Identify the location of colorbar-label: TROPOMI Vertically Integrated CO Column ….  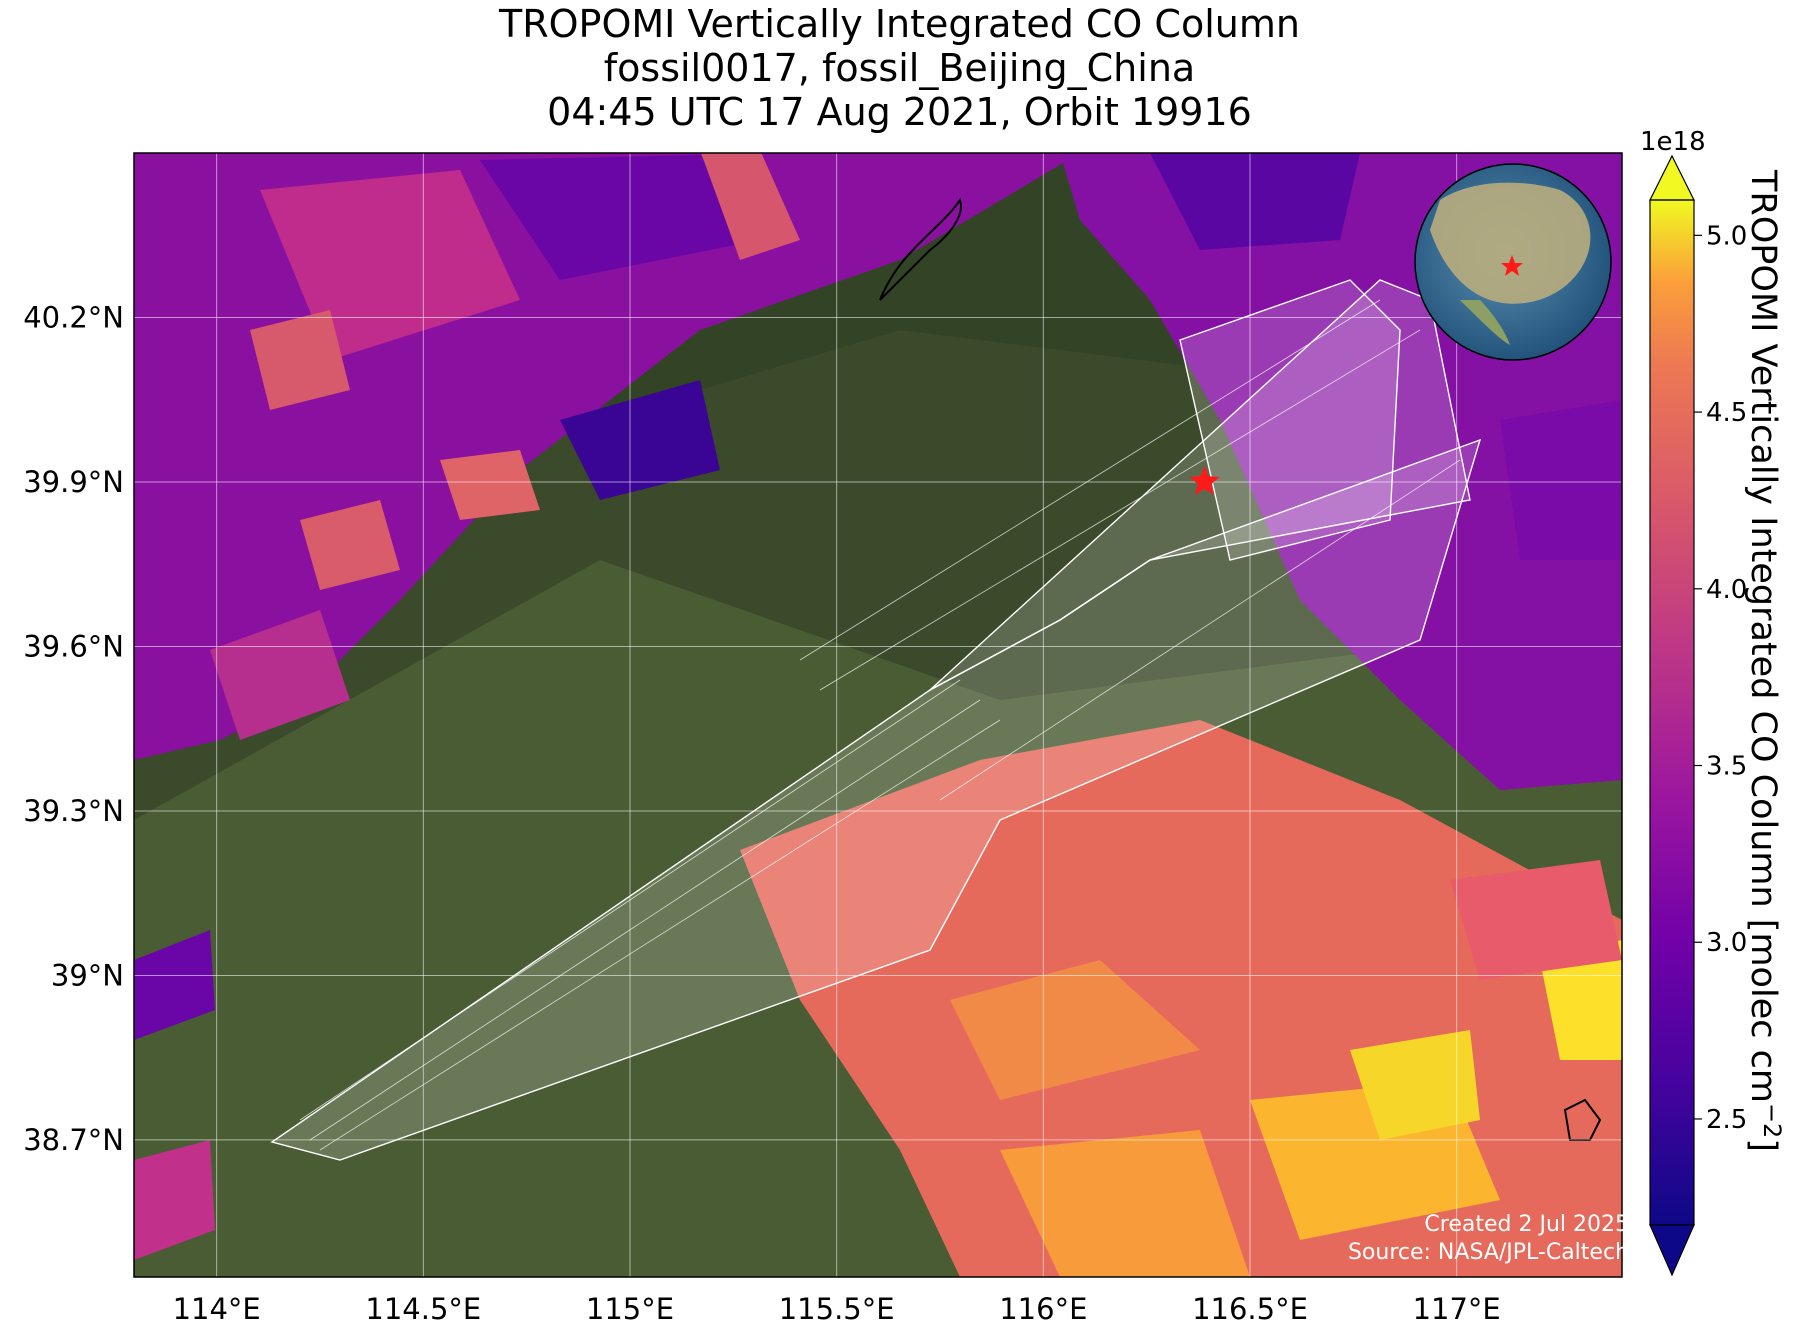
(1764, 660).